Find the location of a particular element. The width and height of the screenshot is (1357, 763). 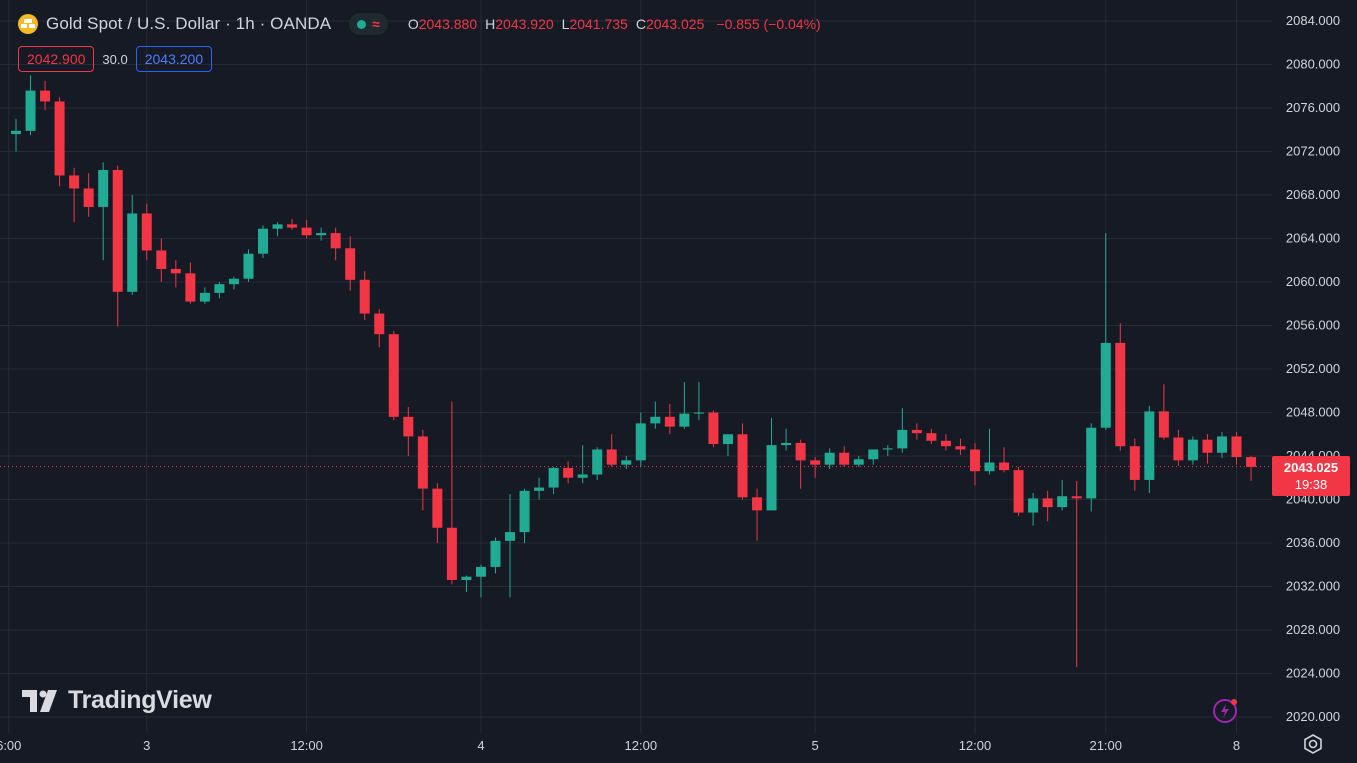

y-tick-label: 2068.000 is located at coordinates (1313, 194).